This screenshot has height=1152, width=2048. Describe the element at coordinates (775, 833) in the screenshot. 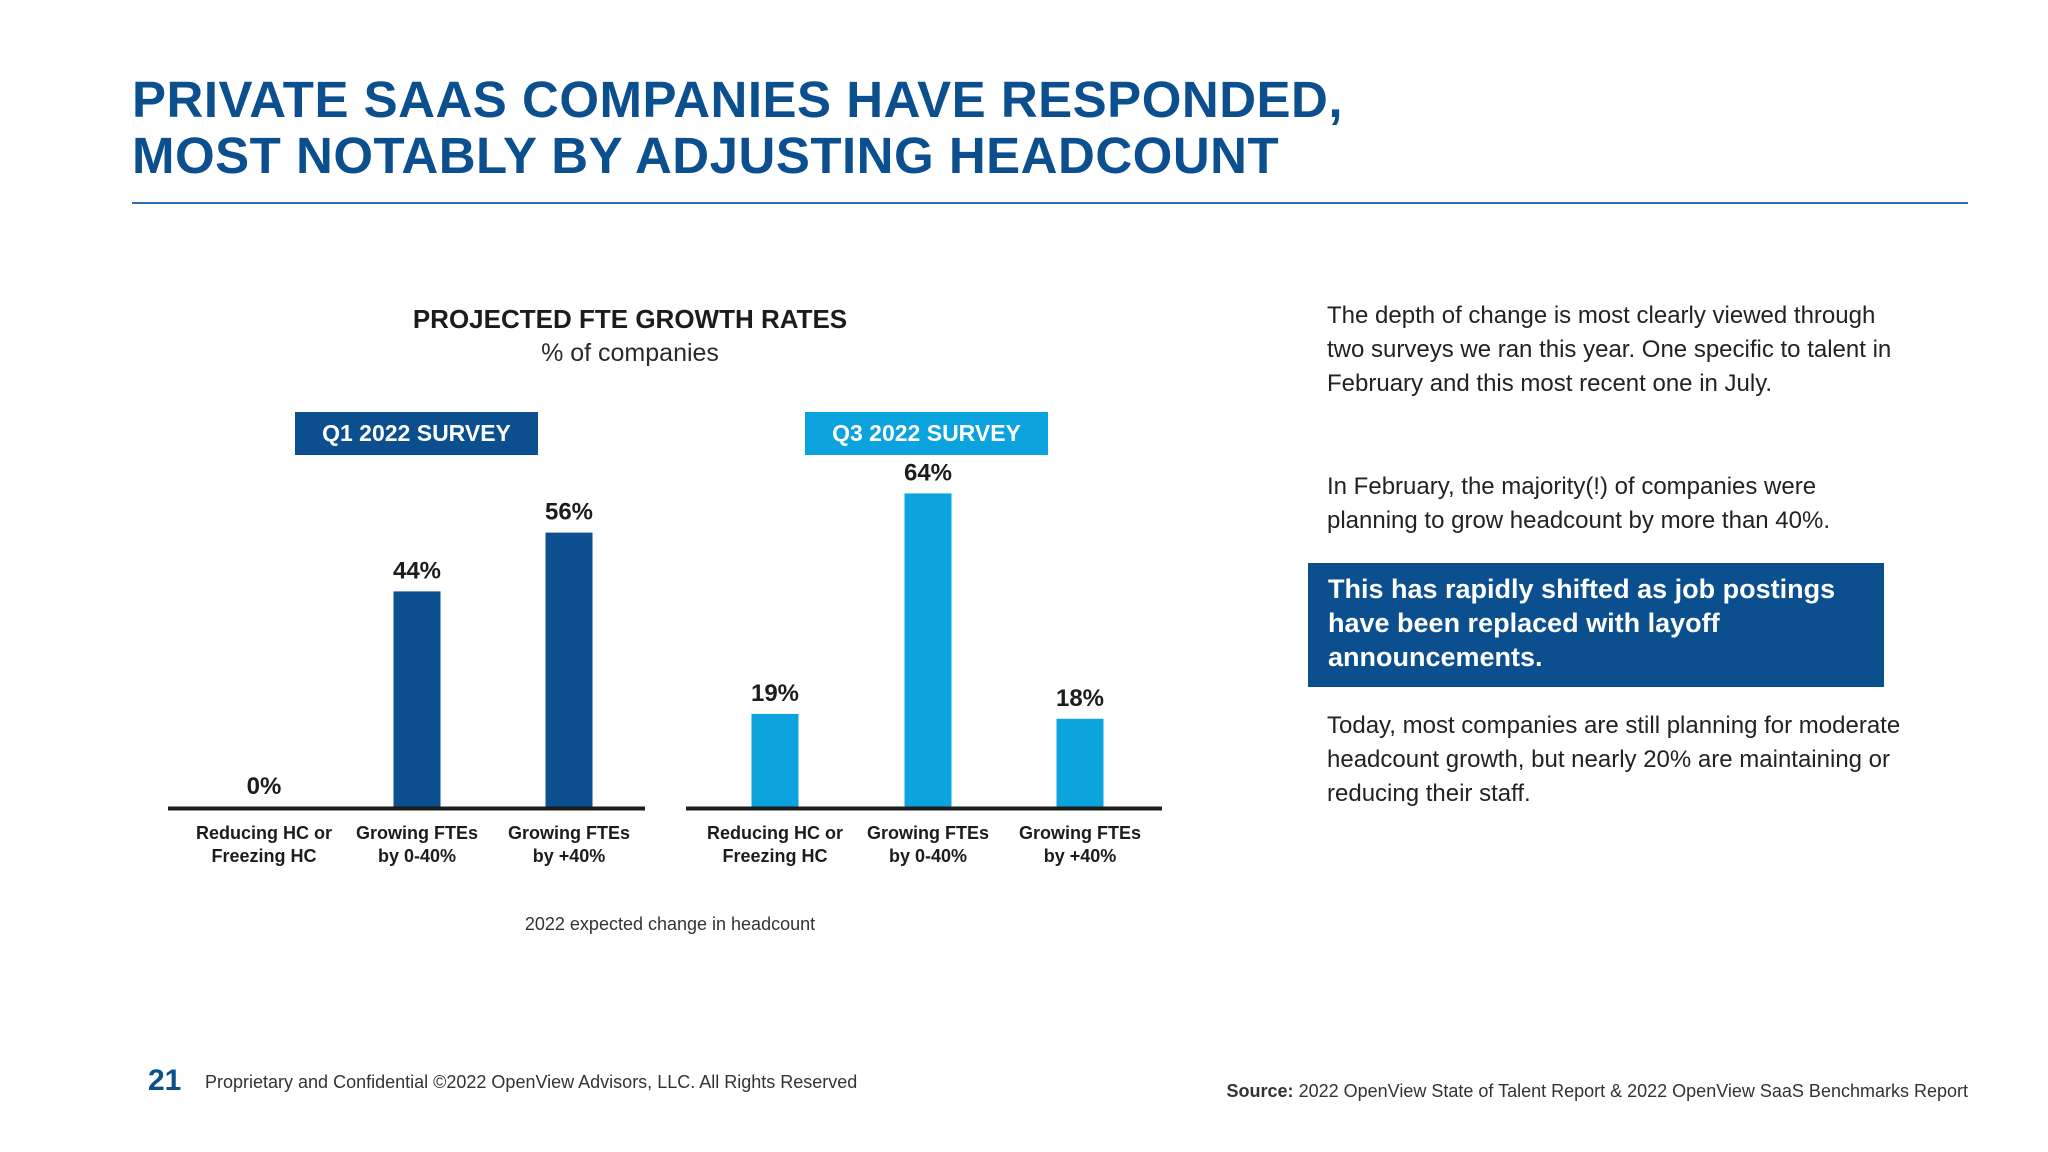

I see `category-label-2-1-line1: Reducing HC or` at that location.